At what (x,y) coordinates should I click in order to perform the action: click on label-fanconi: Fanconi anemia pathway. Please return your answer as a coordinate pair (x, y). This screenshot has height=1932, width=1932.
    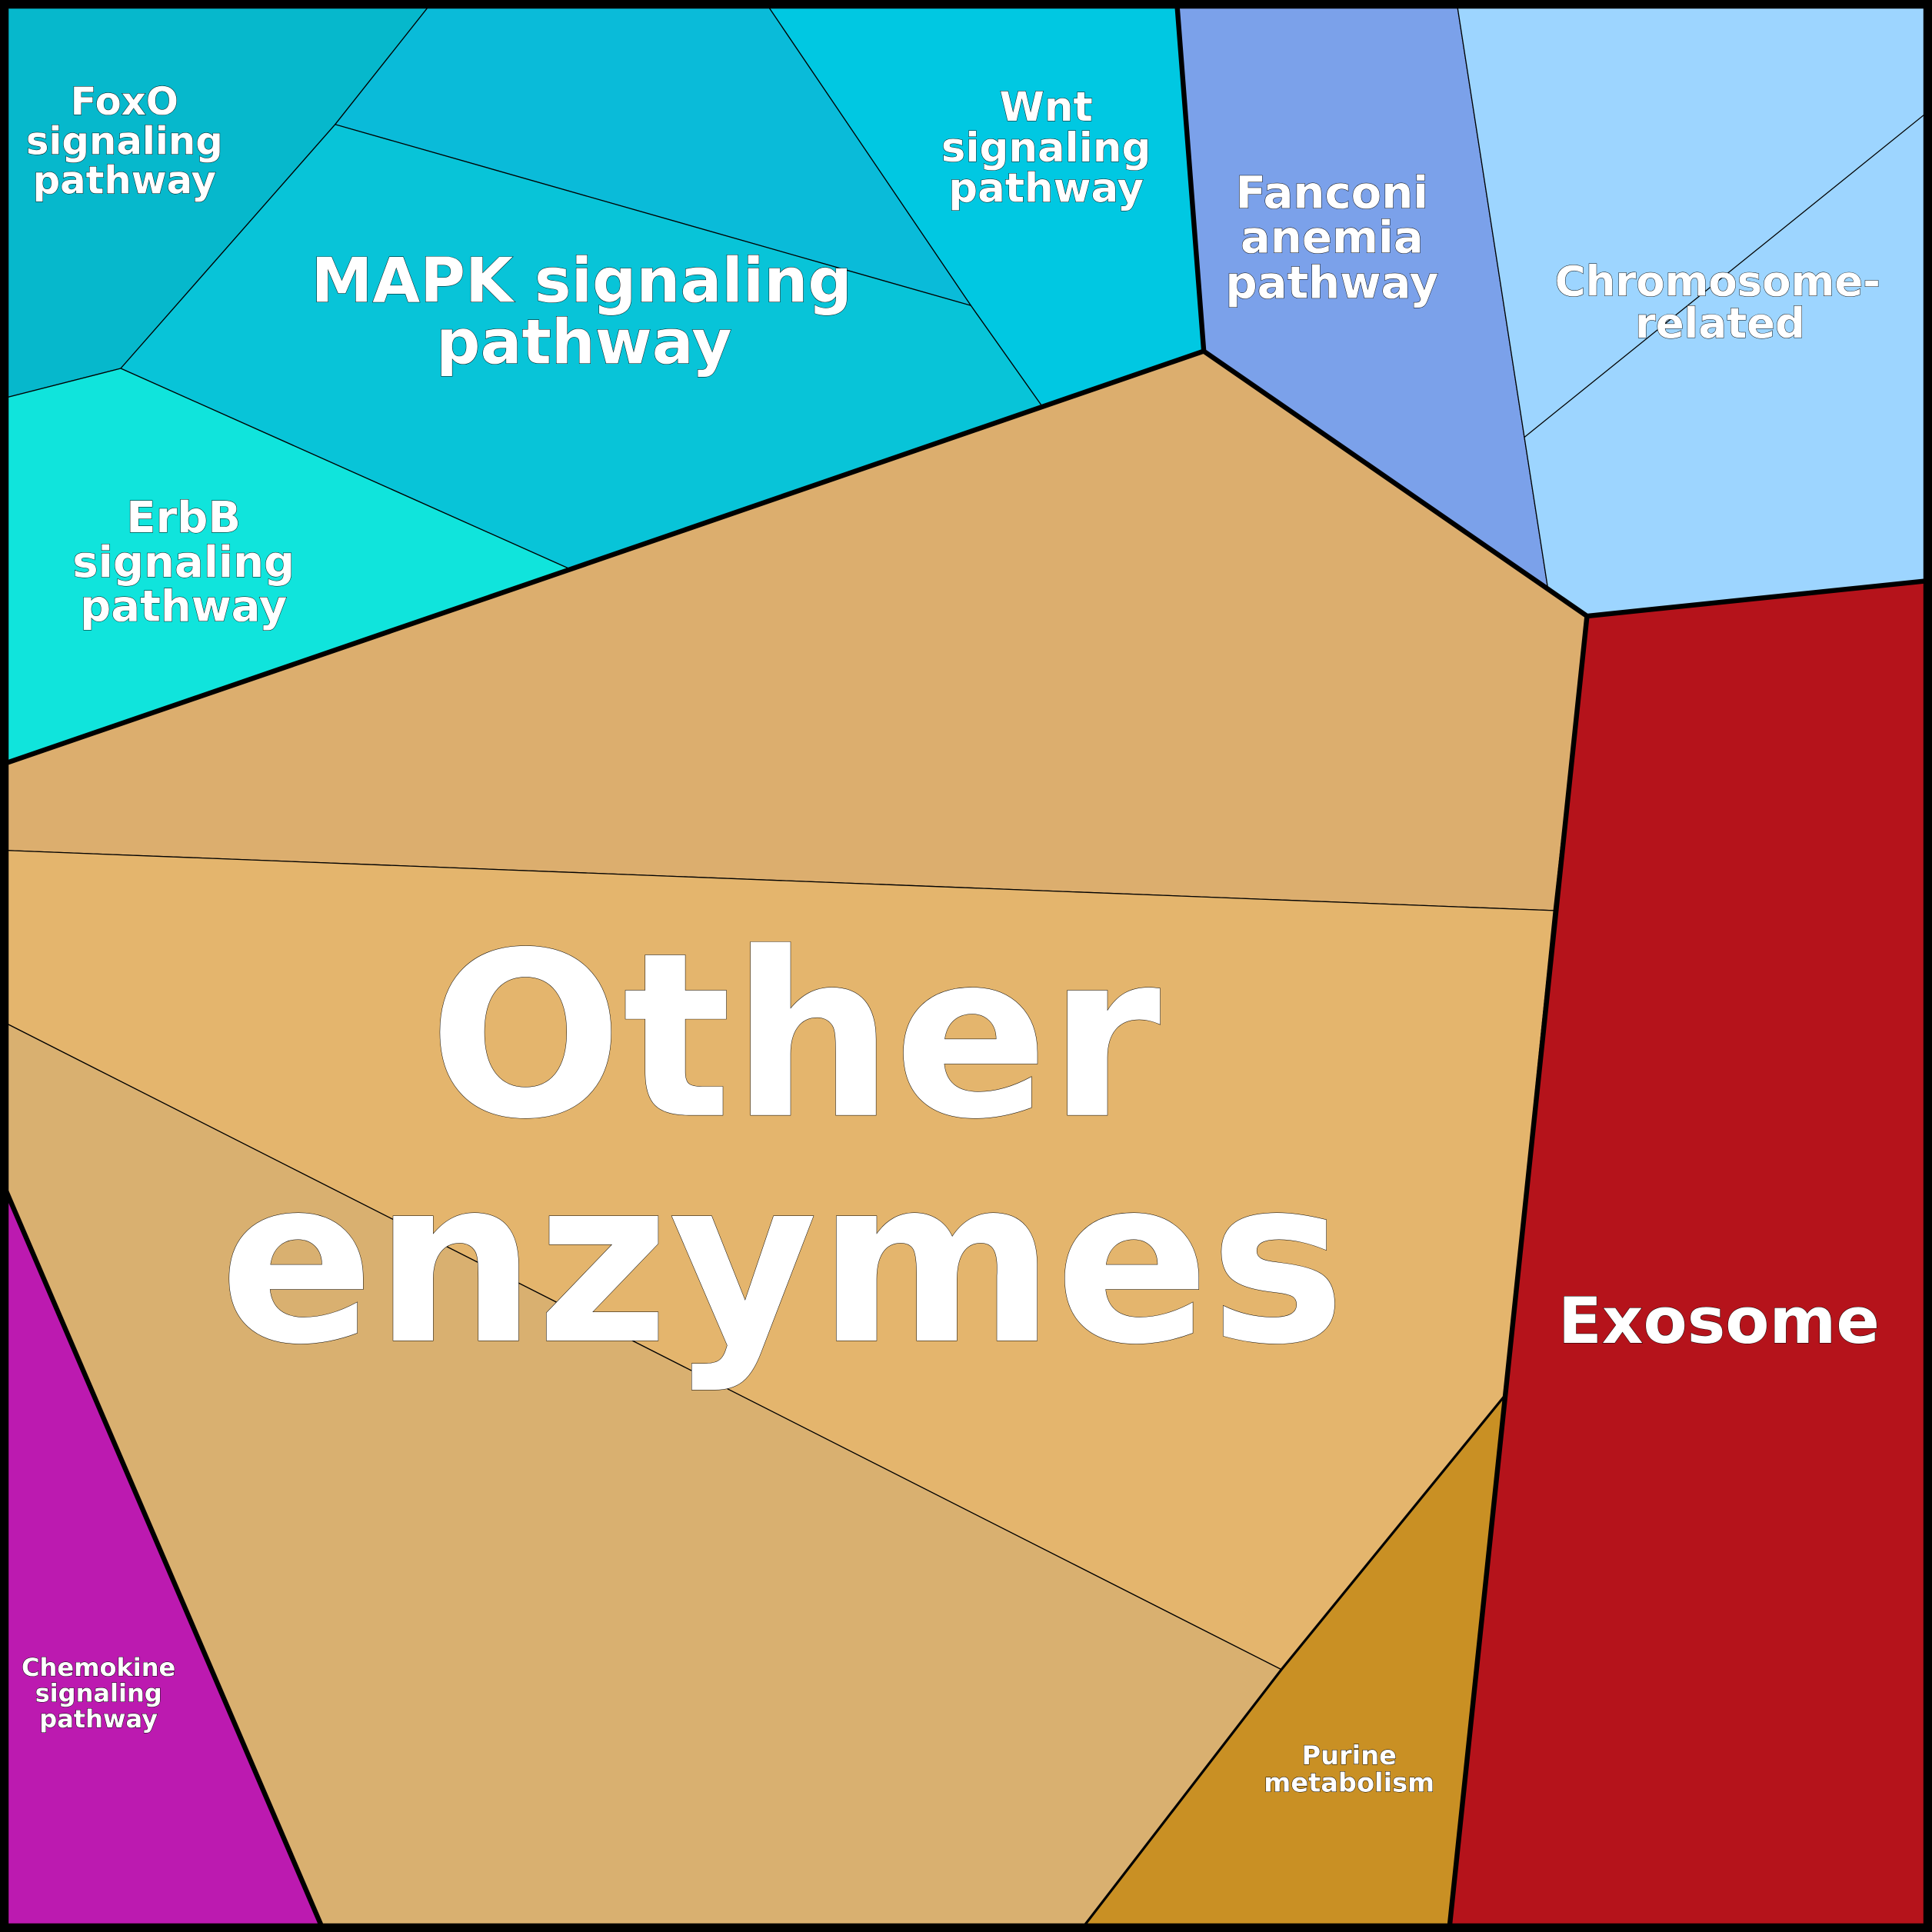
    Looking at the image, I should click on (1332, 237).